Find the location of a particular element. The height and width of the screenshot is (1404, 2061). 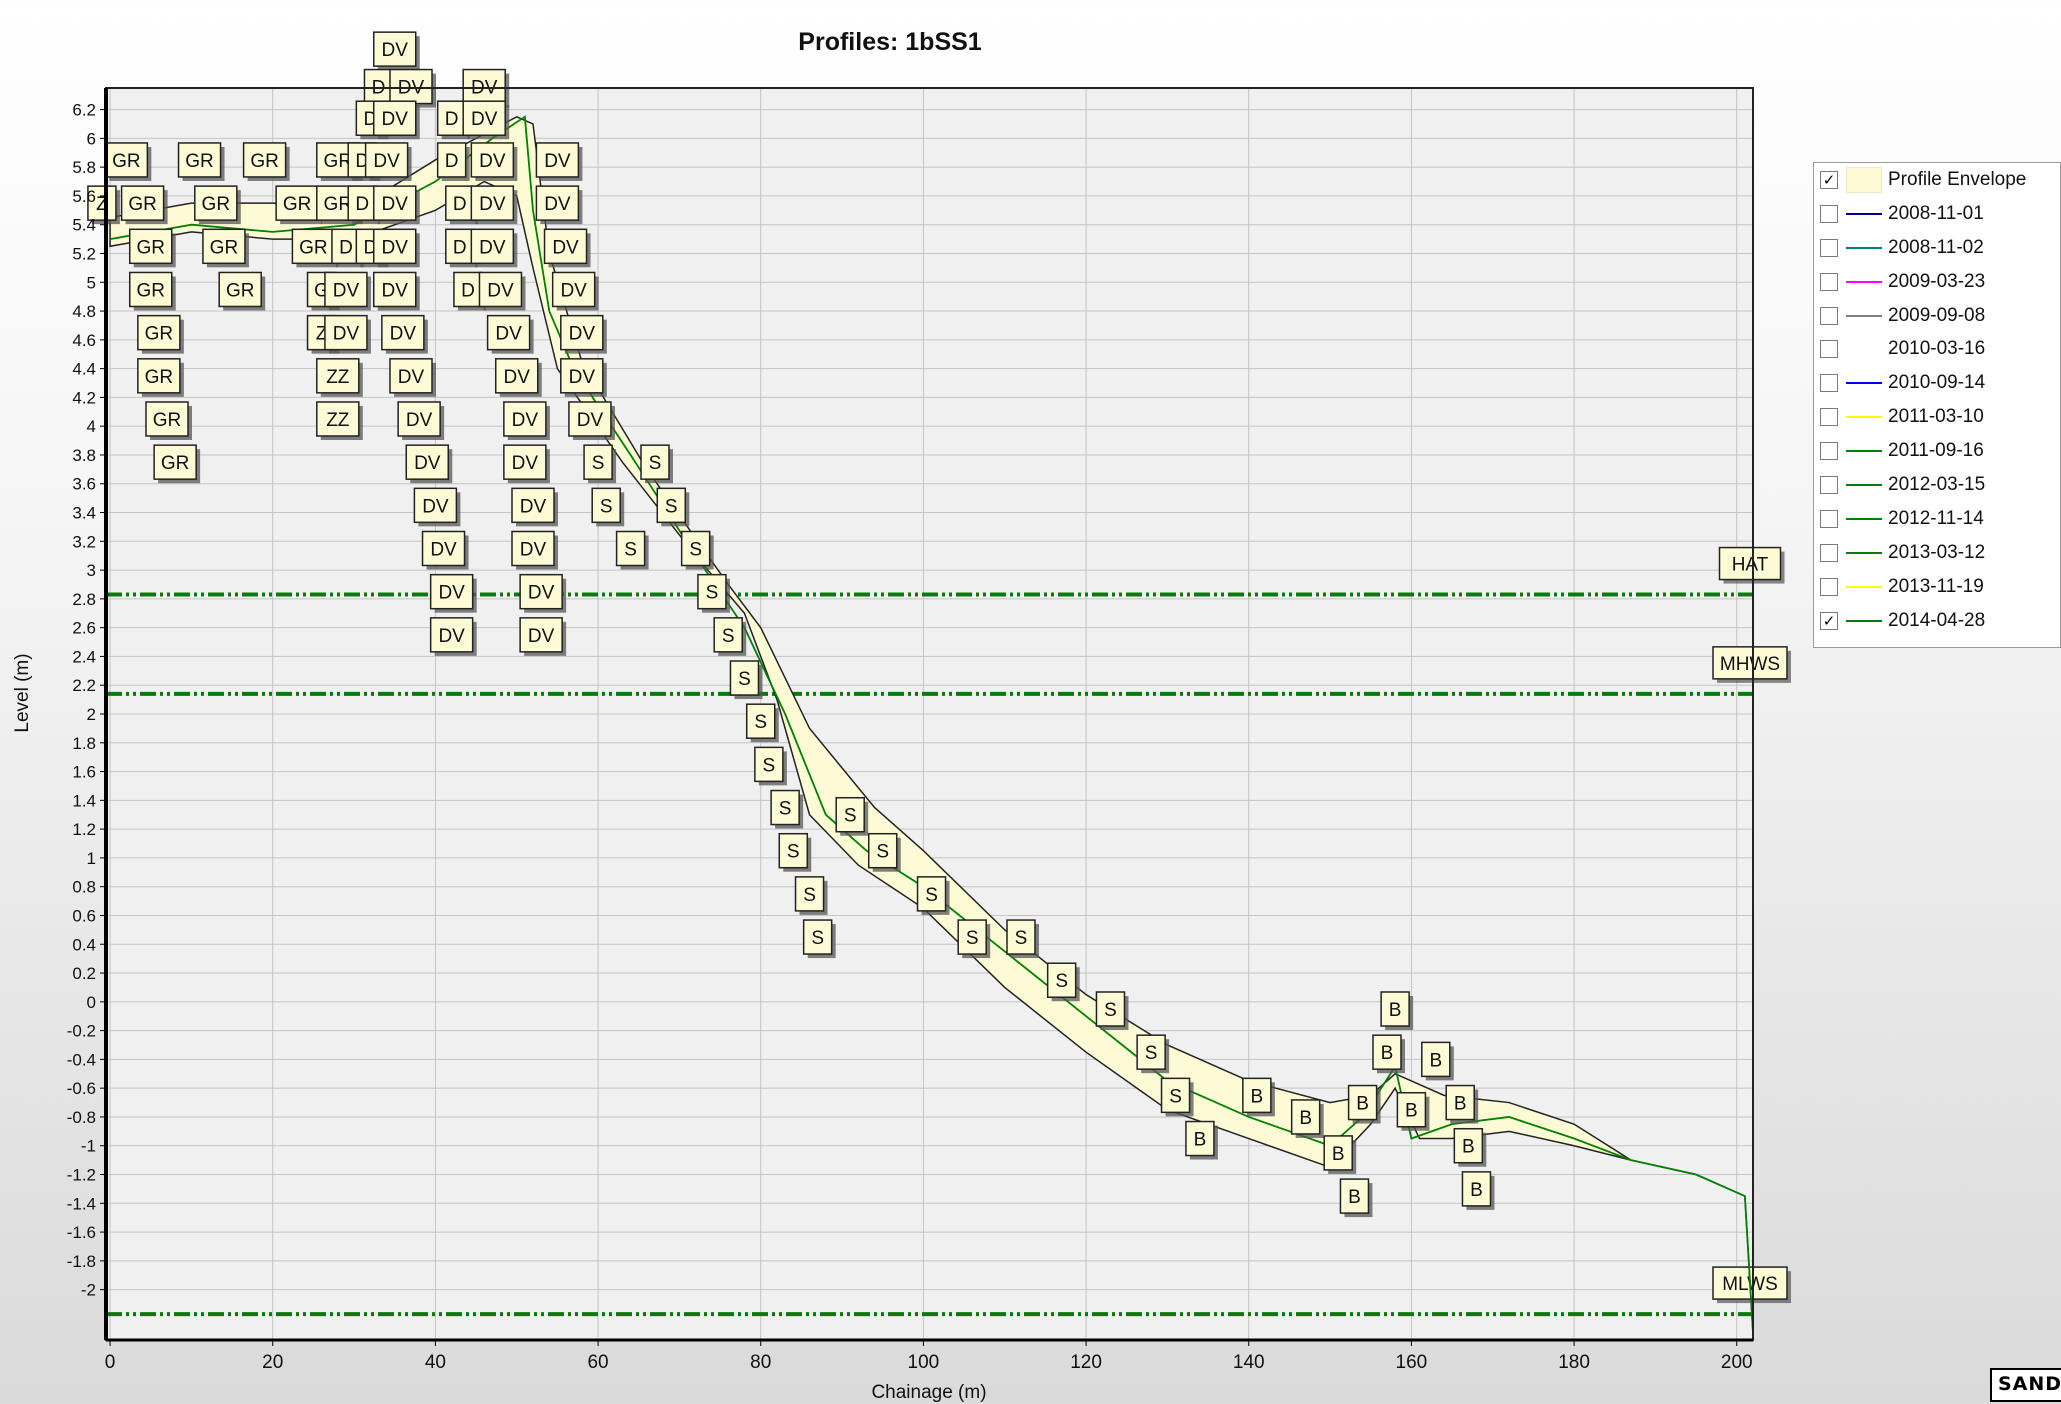

x-tick-label: 180 is located at coordinates (1574, 1362).